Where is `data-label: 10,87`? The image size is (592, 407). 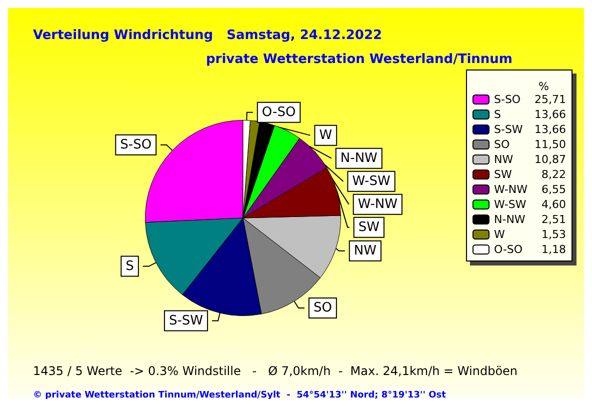 data-label: 10,87 is located at coordinates (550, 159).